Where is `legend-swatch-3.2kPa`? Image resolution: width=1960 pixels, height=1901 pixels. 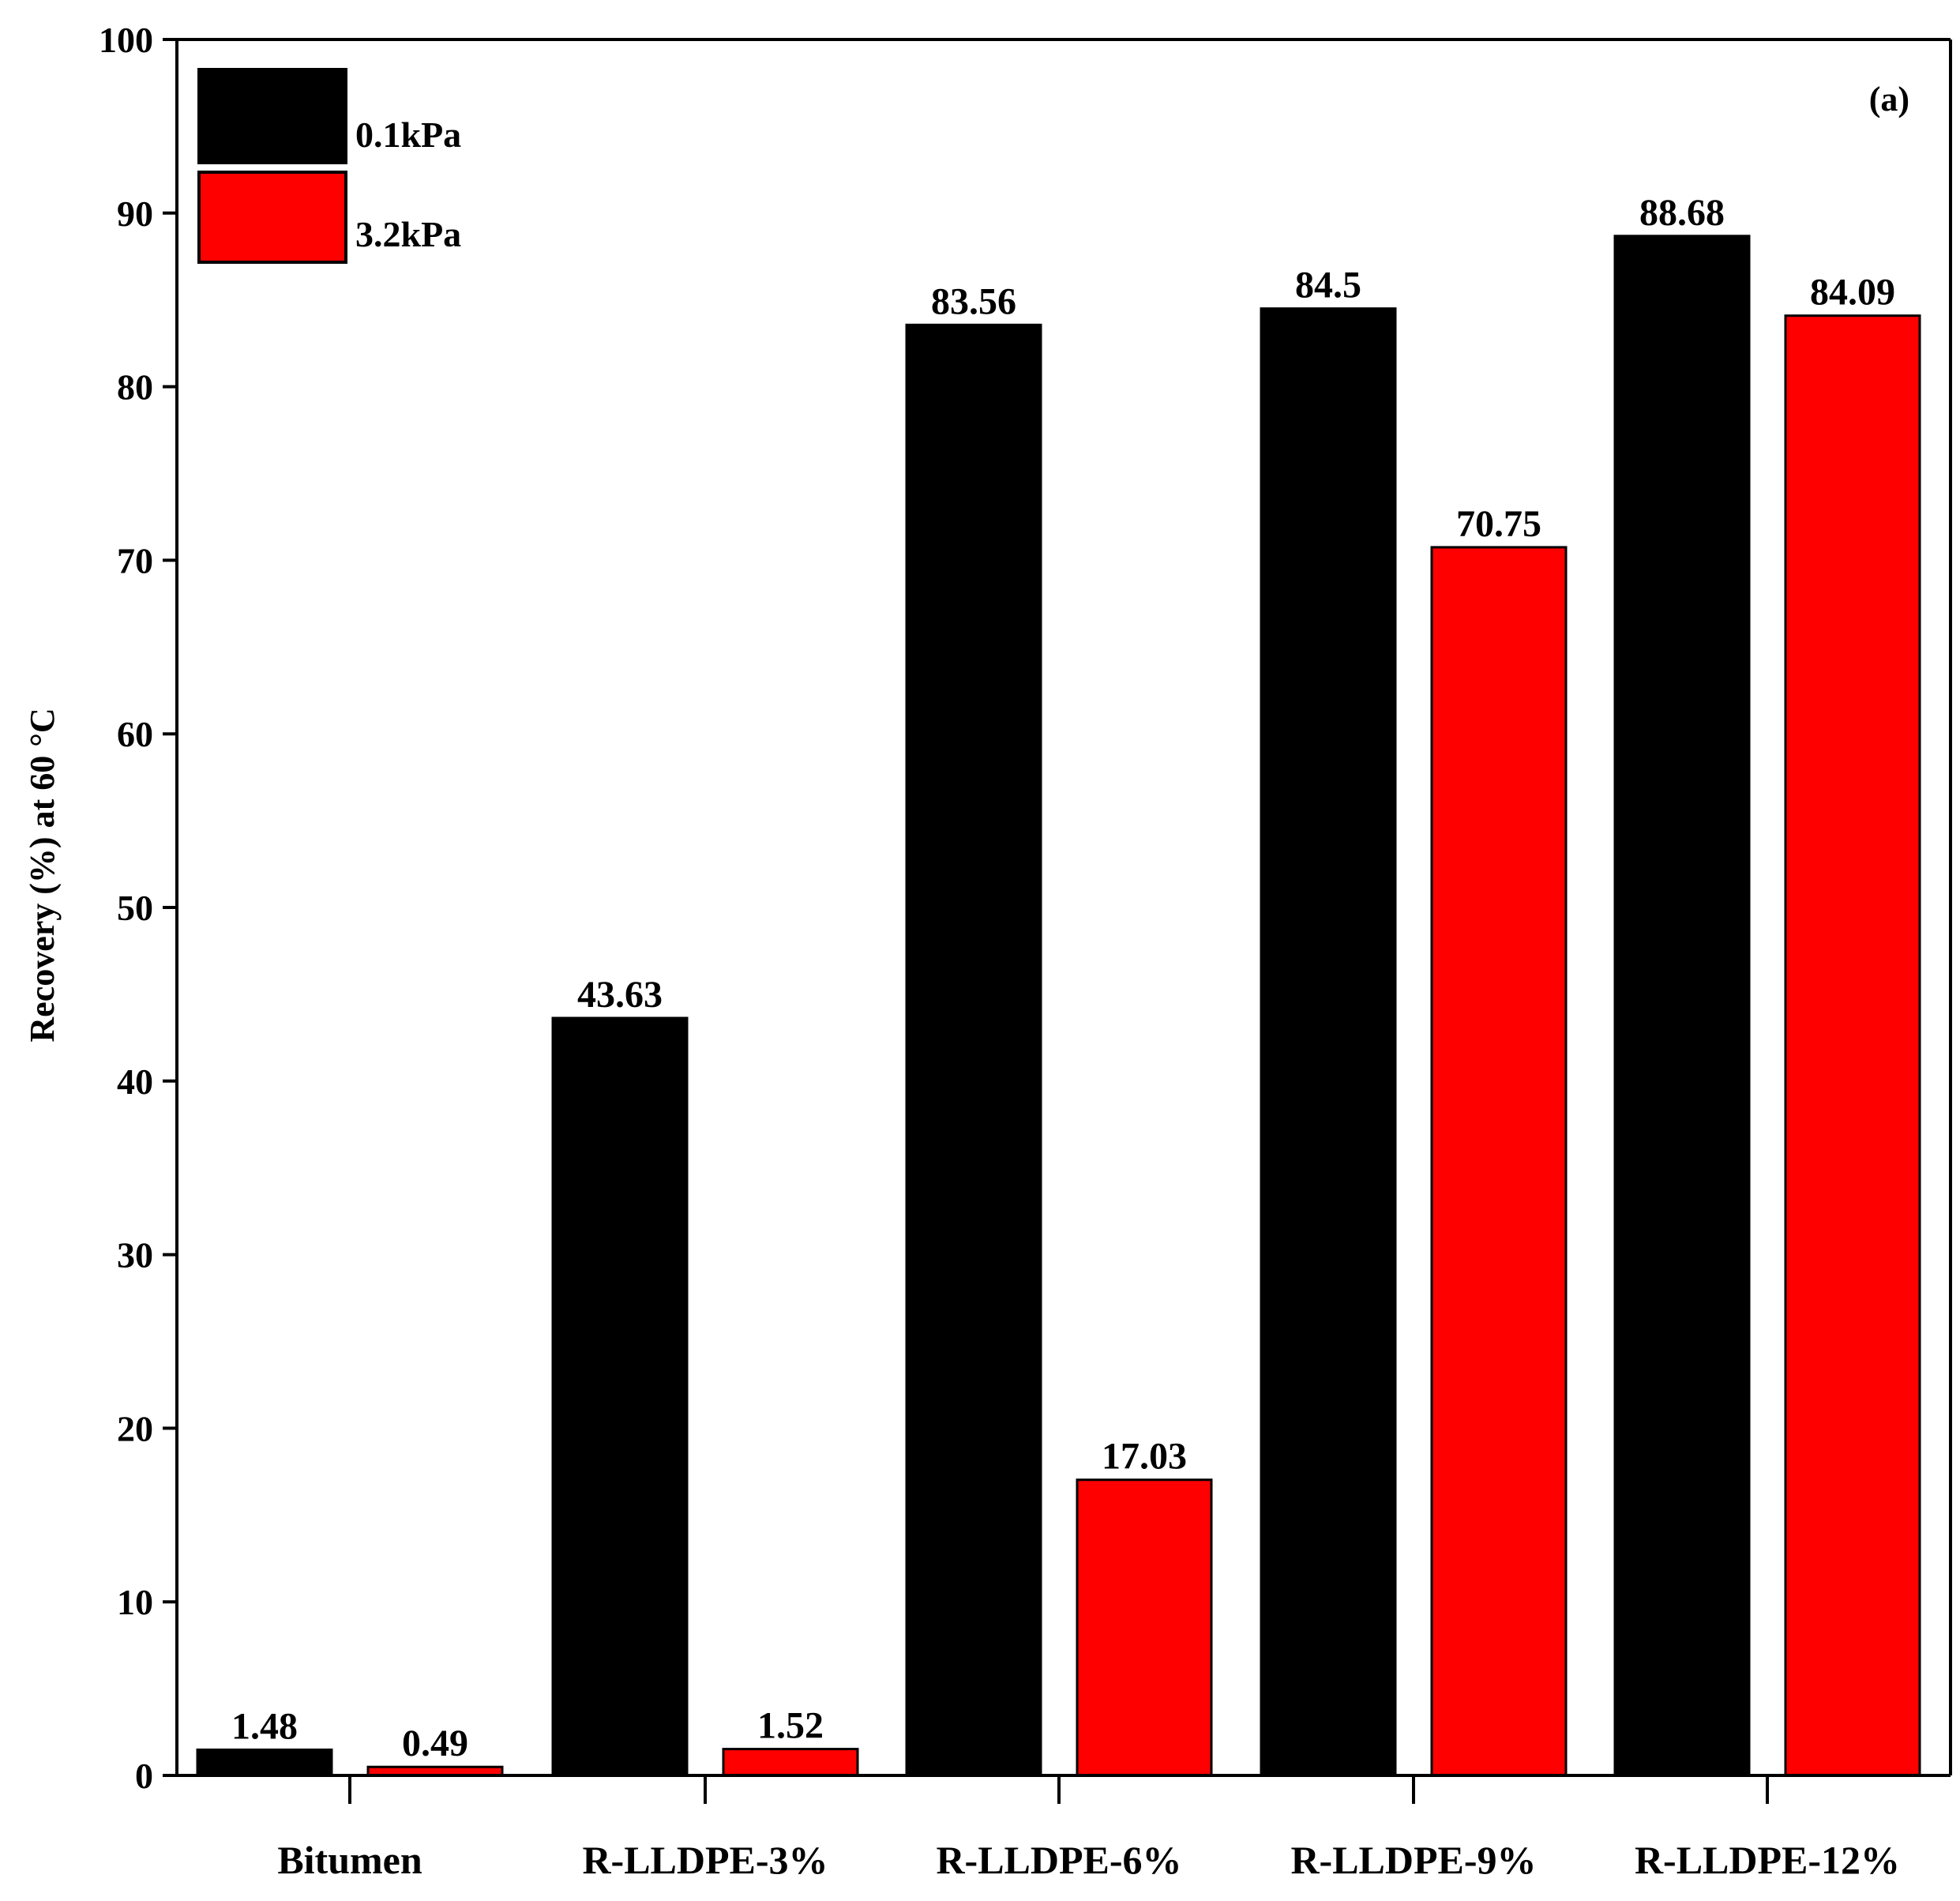 legend-swatch-3.2kPa is located at coordinates (272, 217).